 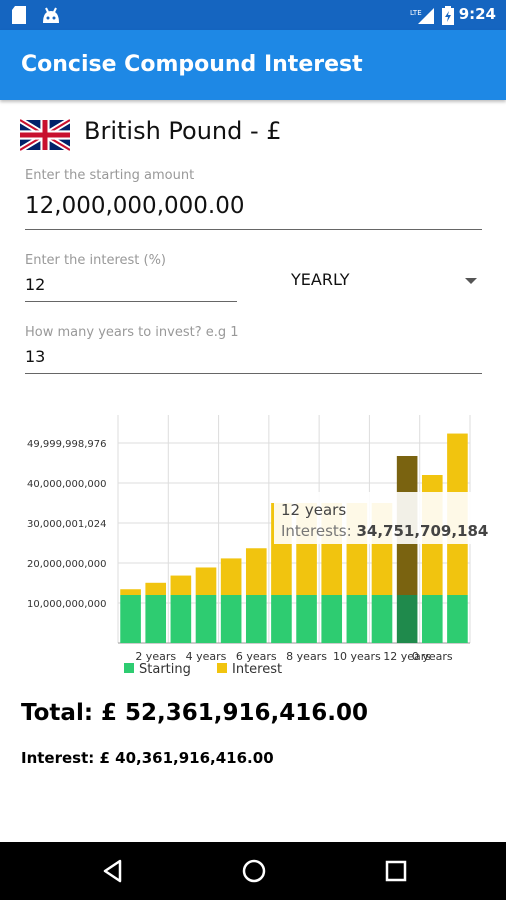 I want to click on status-bar: LTE 9:24, so click(x=253, y=15).